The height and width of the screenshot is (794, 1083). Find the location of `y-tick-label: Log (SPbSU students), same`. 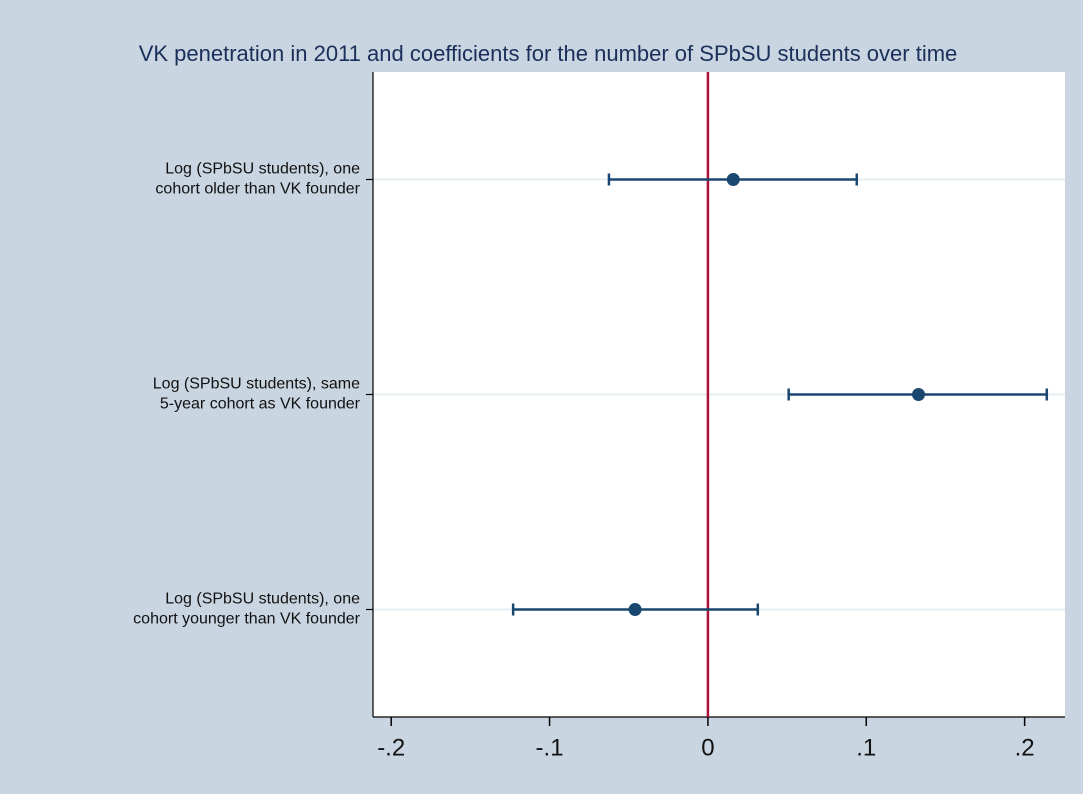

y-tick-label: Log (SPbSU students), same is located at coordinates (256, 384).